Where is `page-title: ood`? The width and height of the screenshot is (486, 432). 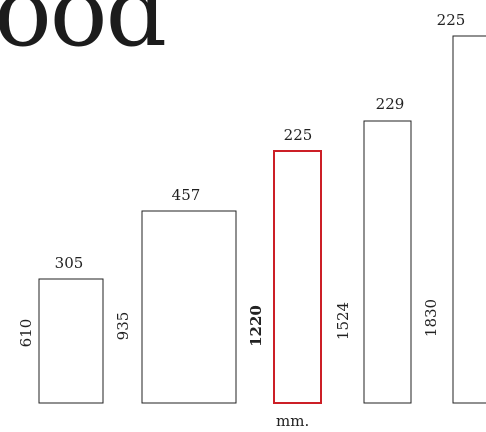 page-title: ood is located at coordinates (83, 34).